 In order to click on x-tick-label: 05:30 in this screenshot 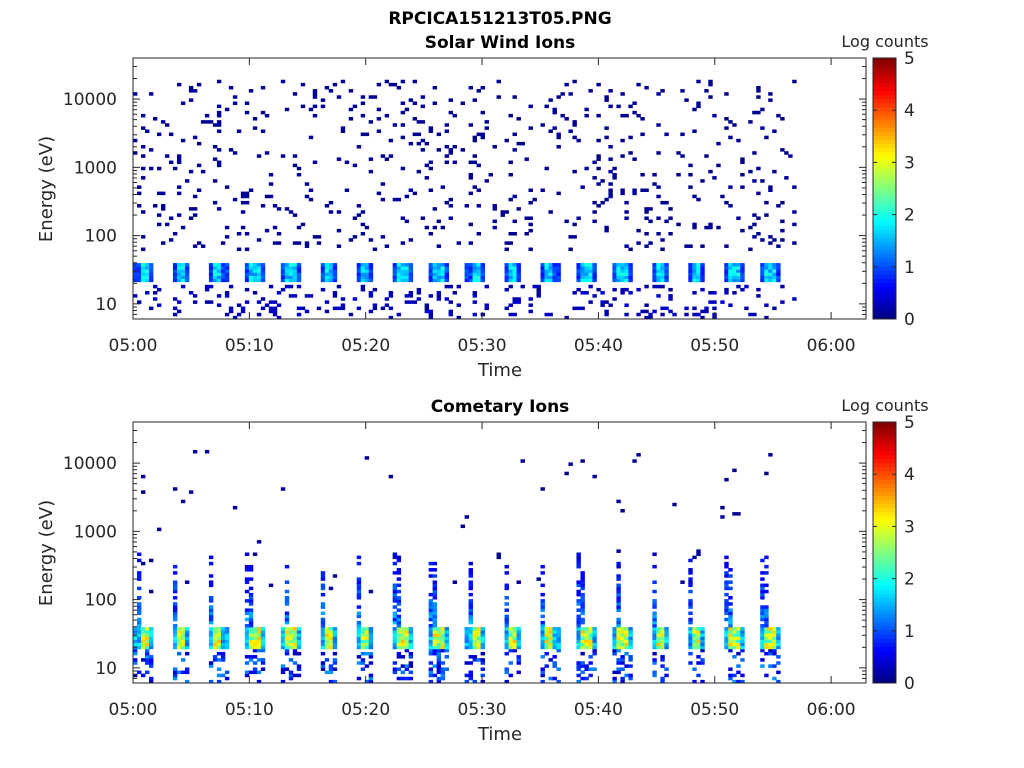, I will do `click(482, 346)`.